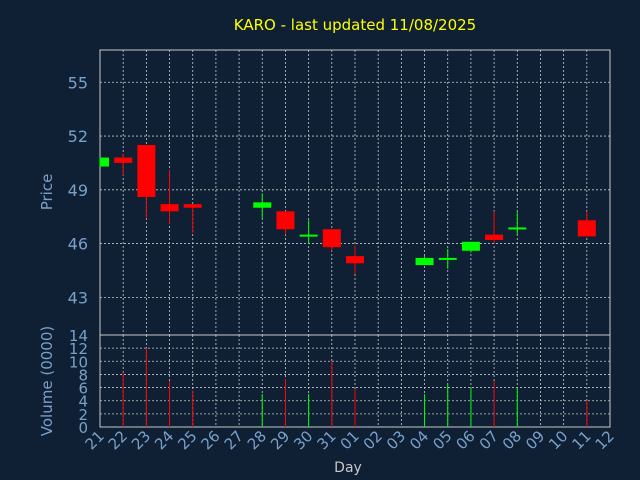 This screenshot has height=480, width=640. Describe the element at coordinates (78, 244) in the screenshot. I see `price-y-tick-label: 46` at that location.